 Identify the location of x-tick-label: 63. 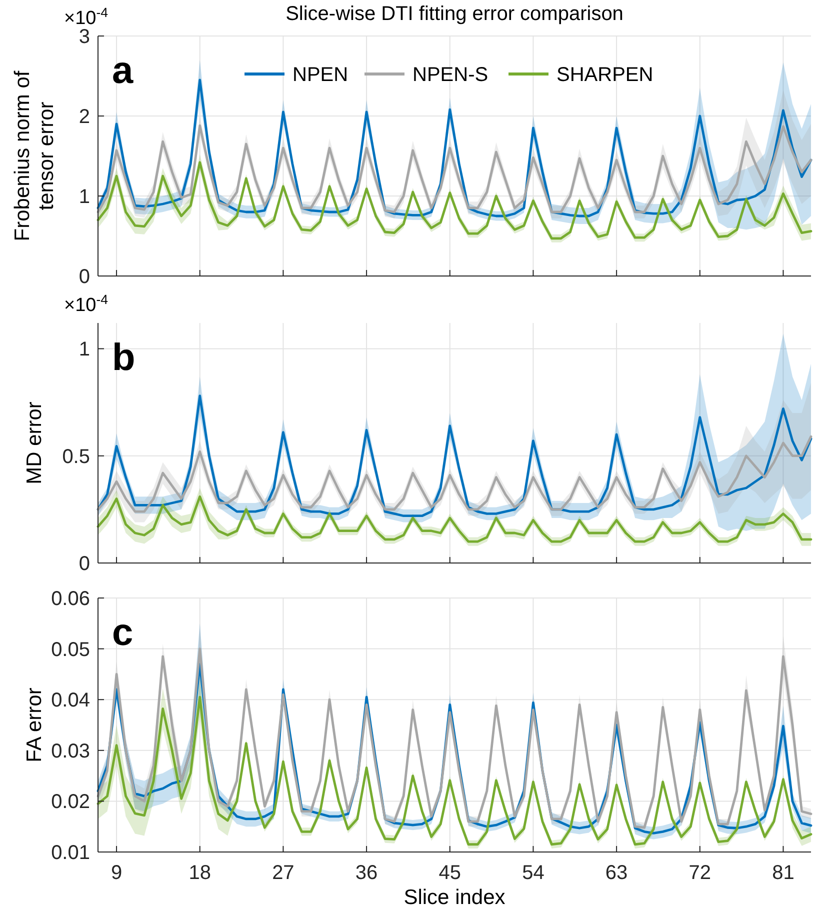
(616, 873).